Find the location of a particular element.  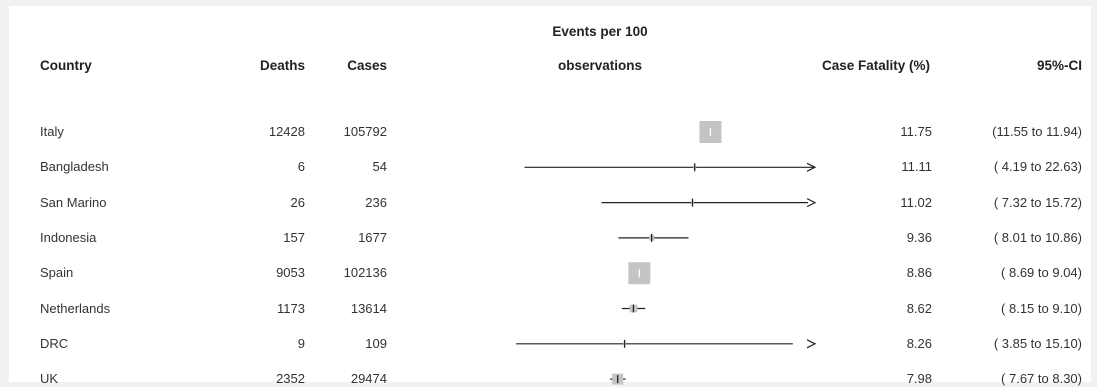

row-cases: 54 is located at coordinates (379, 167).